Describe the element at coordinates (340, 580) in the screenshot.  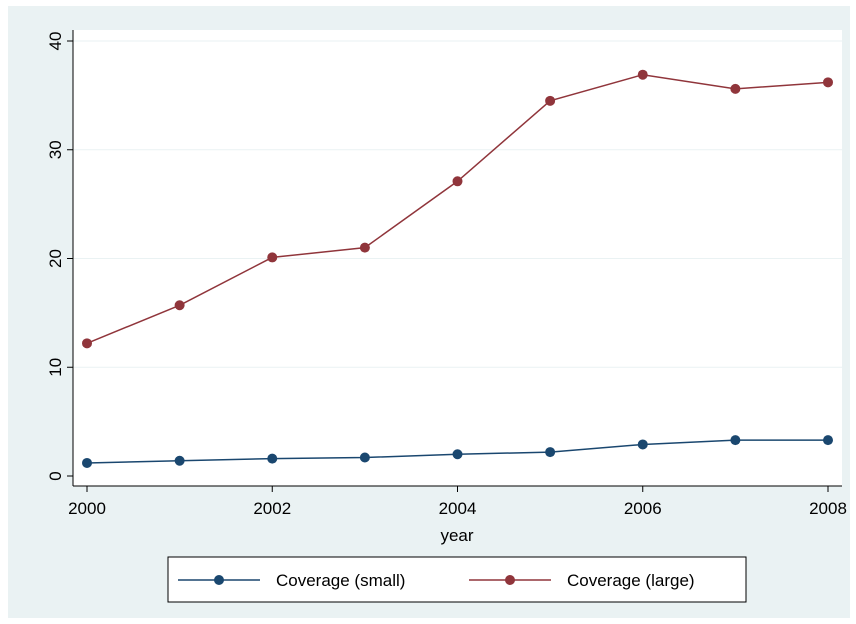
I see `legend-label: Coverage (small)` at that location.